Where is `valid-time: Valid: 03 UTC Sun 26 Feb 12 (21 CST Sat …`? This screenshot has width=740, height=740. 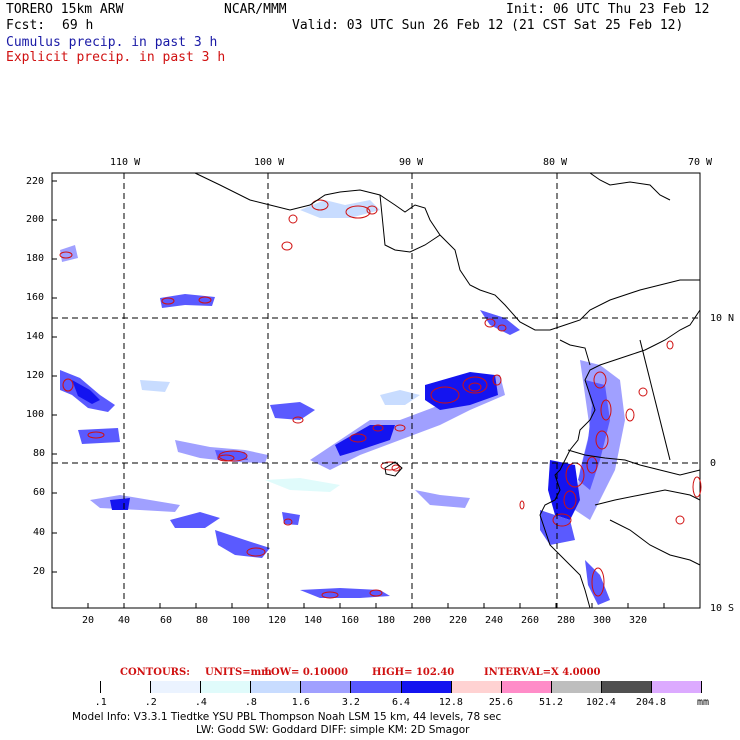
valid-time: Valid: 03 UTC Sun 26 Feb 12 (21 CST Sat … is located at coordinates (488, 25).